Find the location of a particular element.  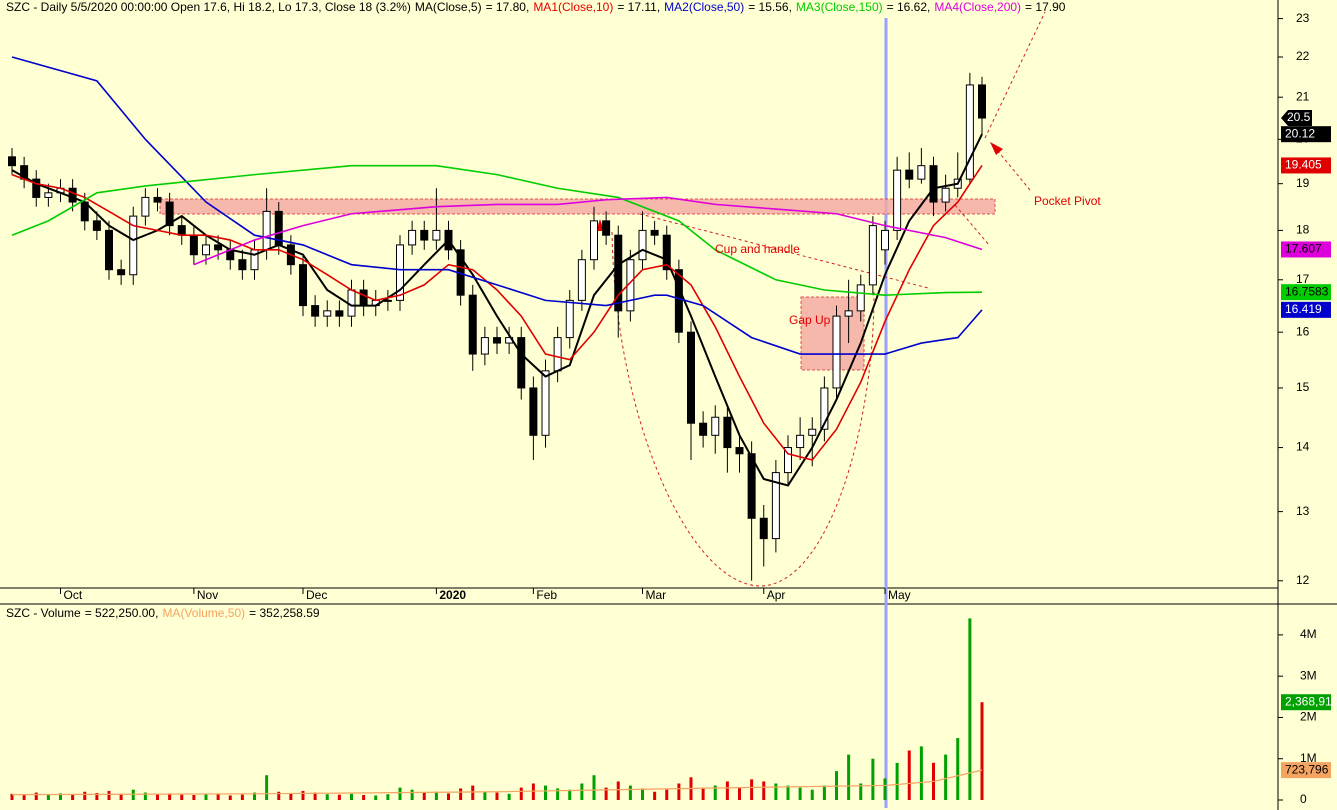

x-tick-label: Feb is located at coordinates (546, 595).